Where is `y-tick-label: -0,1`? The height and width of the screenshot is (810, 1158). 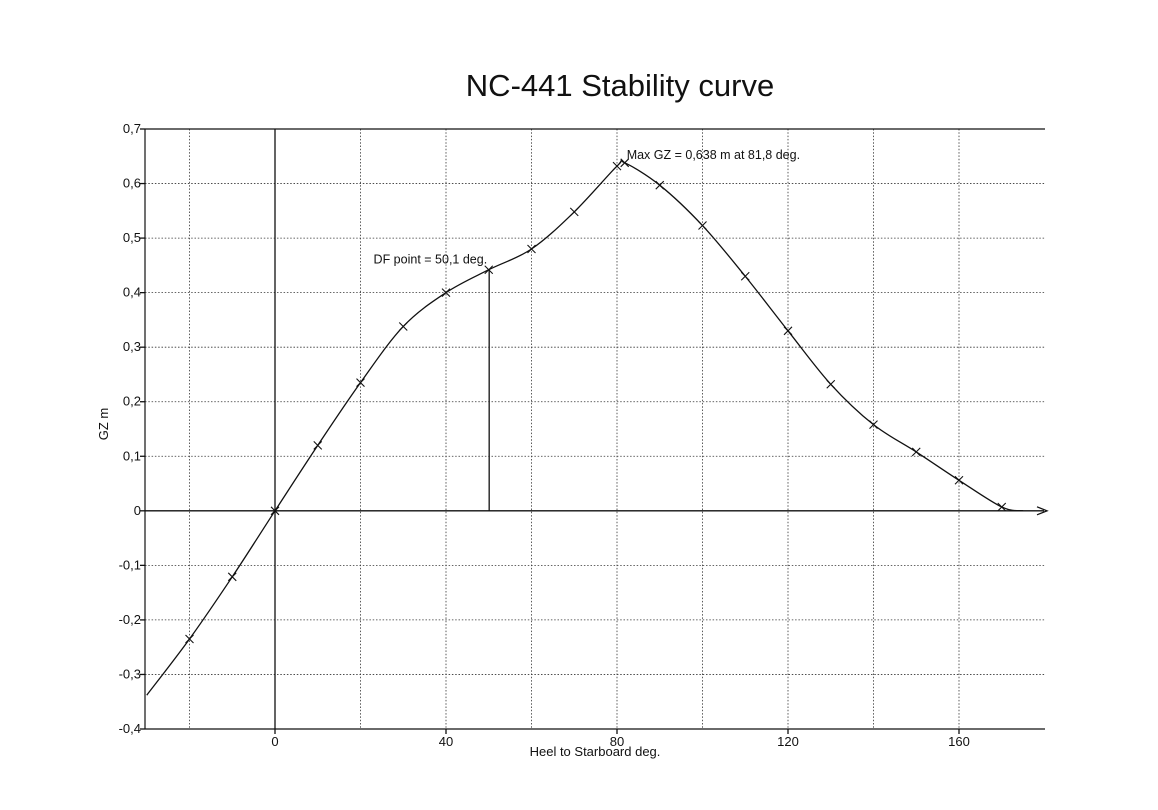
y-tick-label: -0,1 is located at coordinates (130, 564).